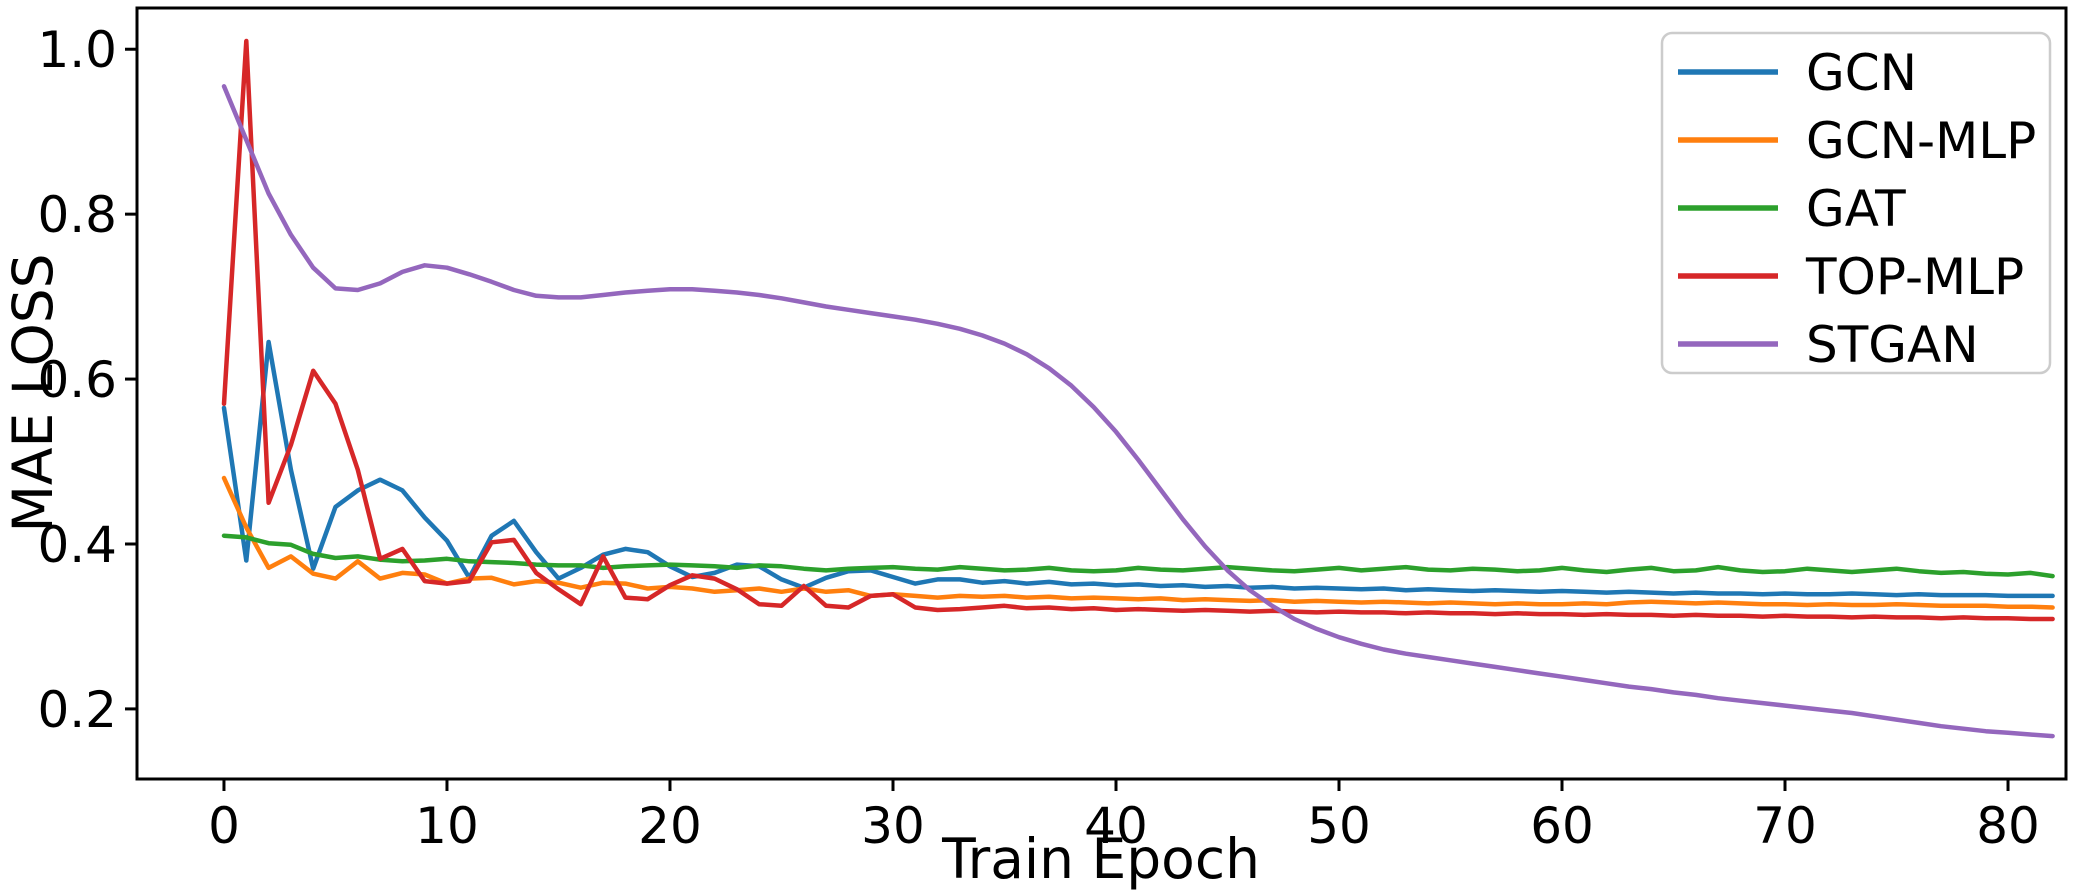 This screenshot has height=892, width=2084. I want to click on legend-label: STGAN, so click(1892, 345).